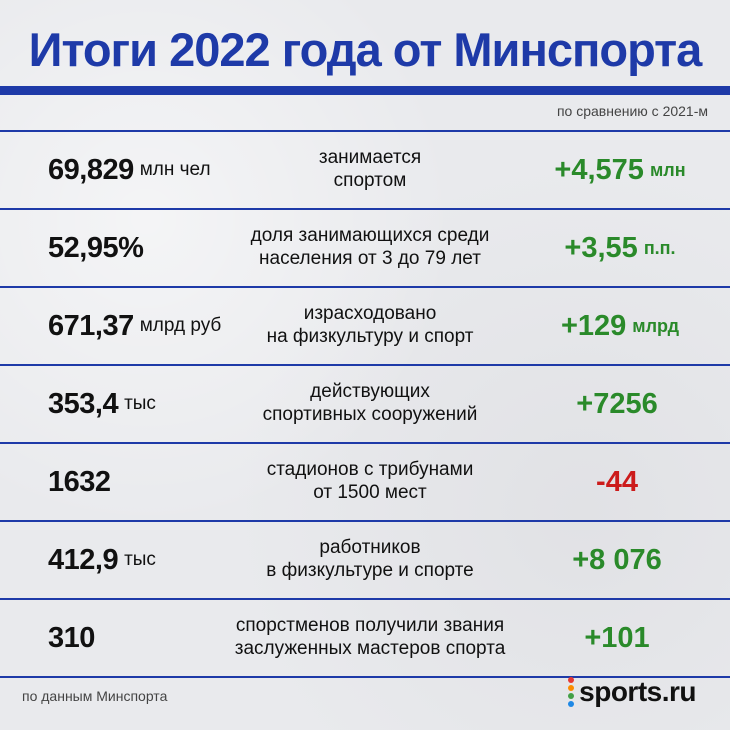 Image resolution: width=730 pixels, height=730 pixels. Describe the element at coordinates (370, 258) in the screenshot. I see `stat-description-line: населения от 3 до 79 лет` at that location.